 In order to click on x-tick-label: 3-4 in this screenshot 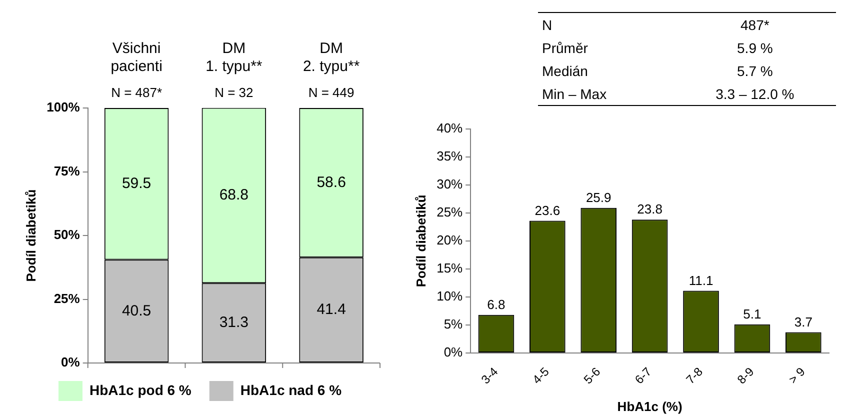, I will do `click(489, 375)`.